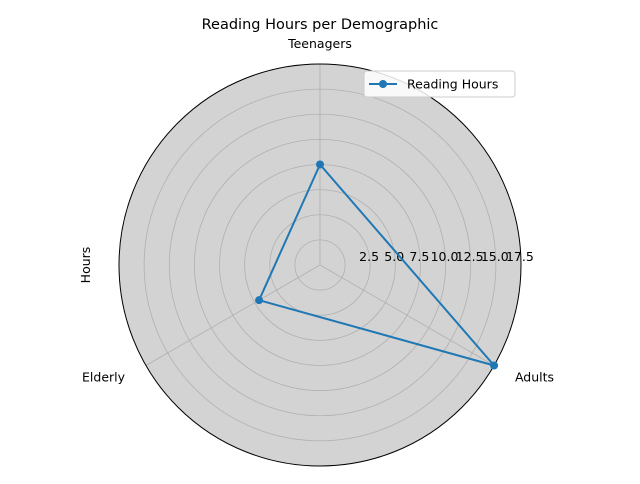  What do you see at coordinates (452, 84) in the screenshot?
I see `legend-label: Reading Hours` at bounding box center [452, 84].